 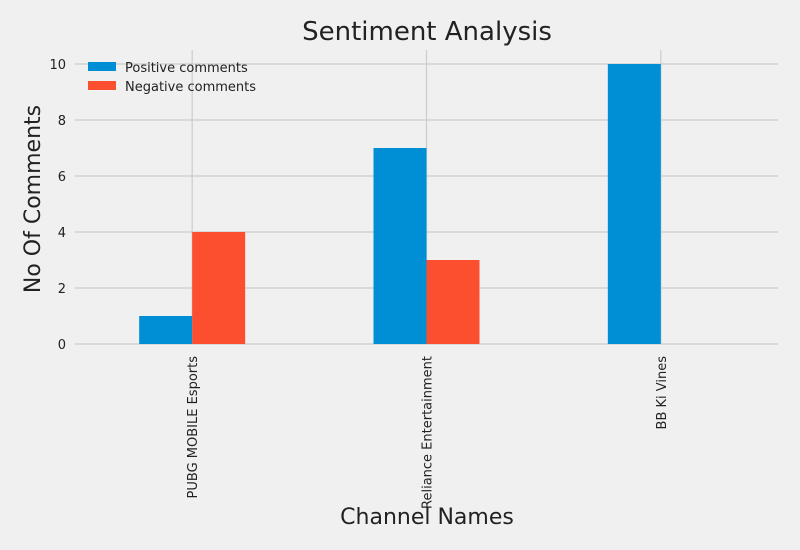 I want to click on y-tick-label: 8, so click(x=62, y=121).